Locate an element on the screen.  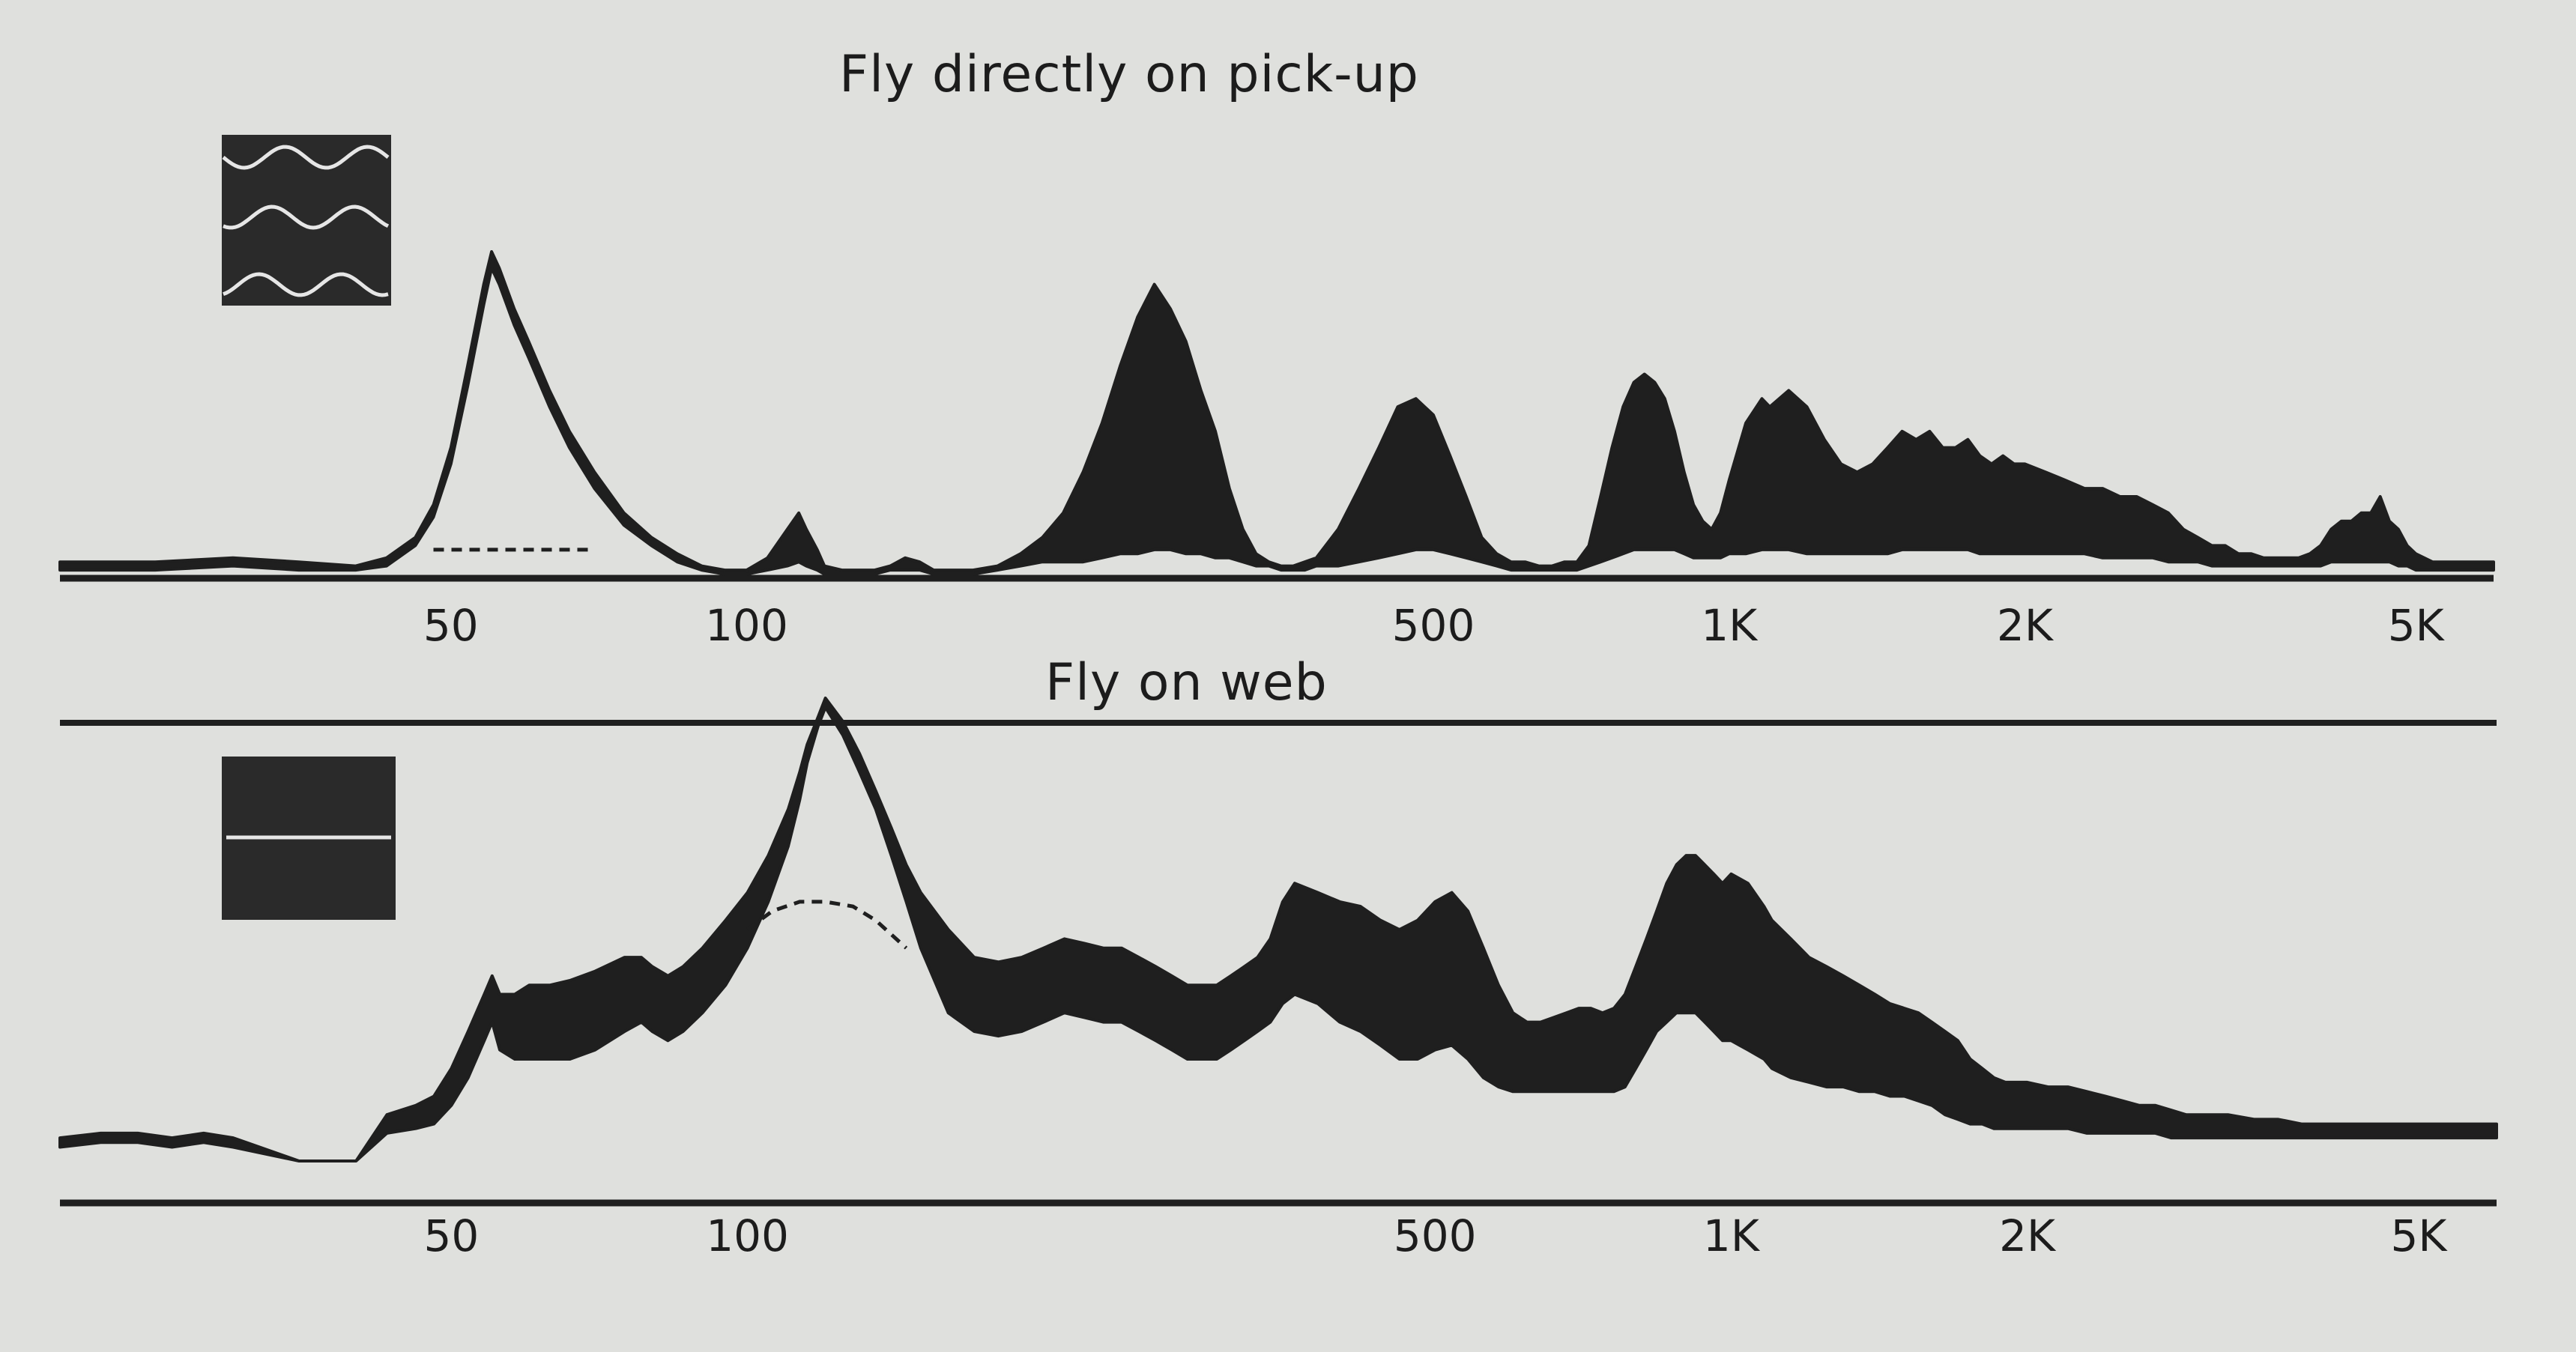
bottom-dashed-reference is located at coordinates (827, 925).